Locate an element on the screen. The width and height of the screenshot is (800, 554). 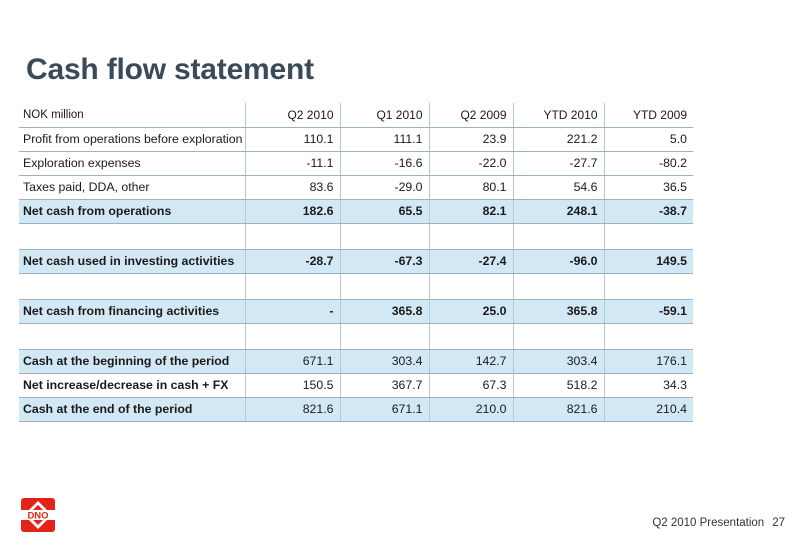
cell-value: 150.5 is located at coordinates (293, 385).